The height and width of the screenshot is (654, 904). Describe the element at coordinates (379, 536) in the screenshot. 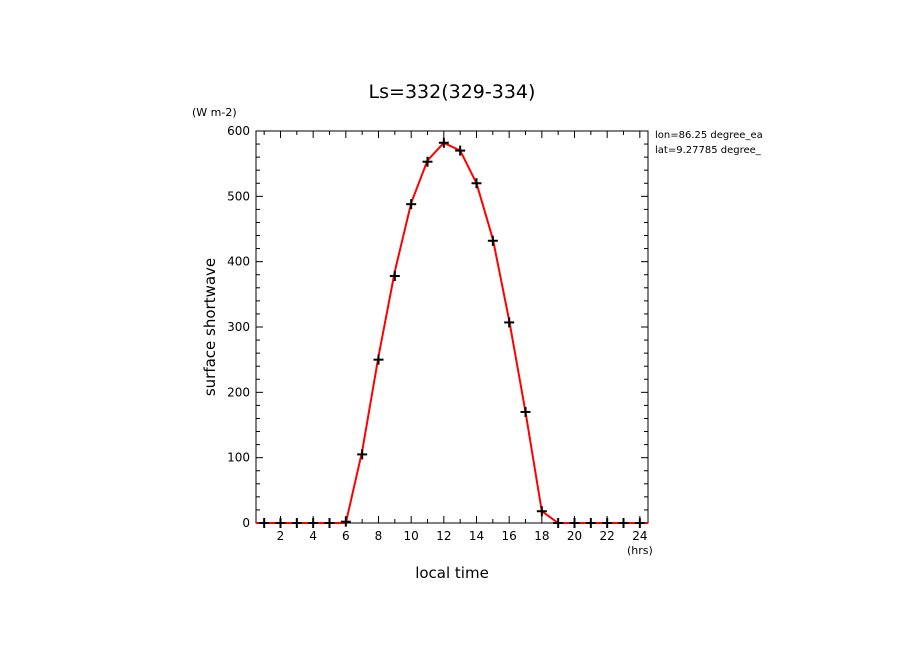

I see `x-tick-label: 8` at that location.